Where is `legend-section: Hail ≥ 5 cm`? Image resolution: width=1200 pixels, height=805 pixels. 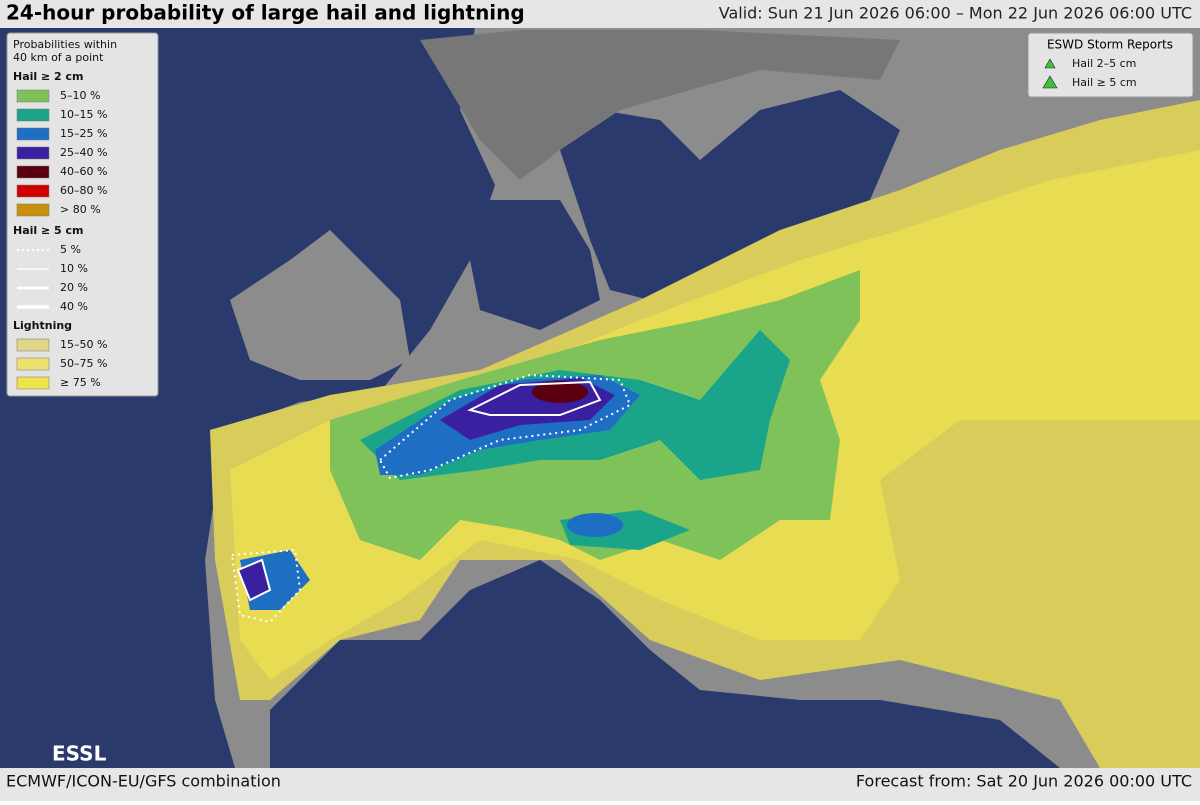 legend-section: Hail ≥ 5 cm is located at coordinates (48, 230).